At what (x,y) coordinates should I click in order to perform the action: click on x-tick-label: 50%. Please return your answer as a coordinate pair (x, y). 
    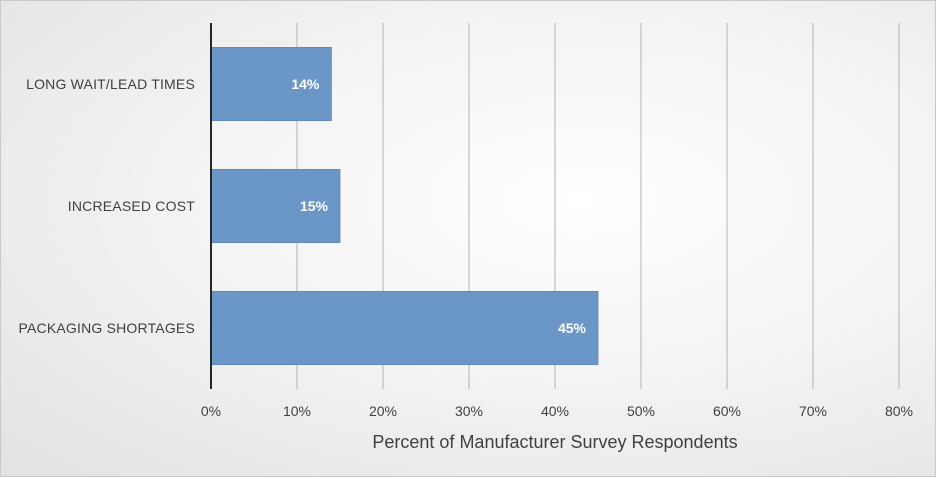
    Looking at the image, I should click on (641, 411).